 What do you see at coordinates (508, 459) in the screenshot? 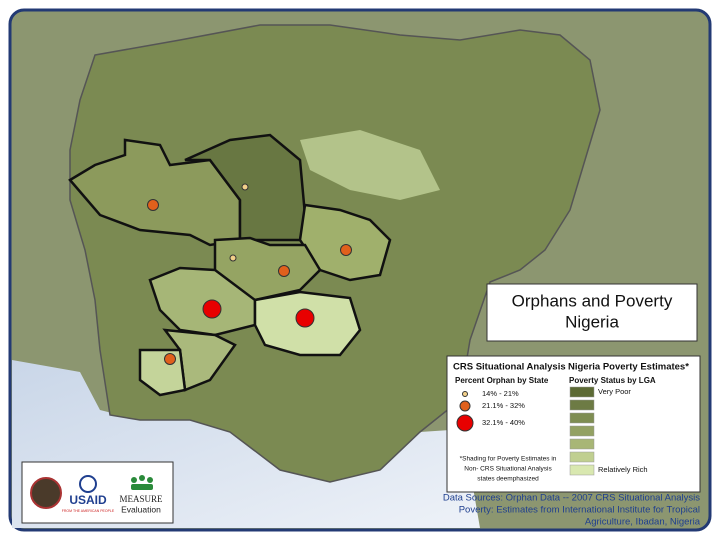
I see `footnote: *Shading for Poverty Estimates in` at bounding box center [508, 459].